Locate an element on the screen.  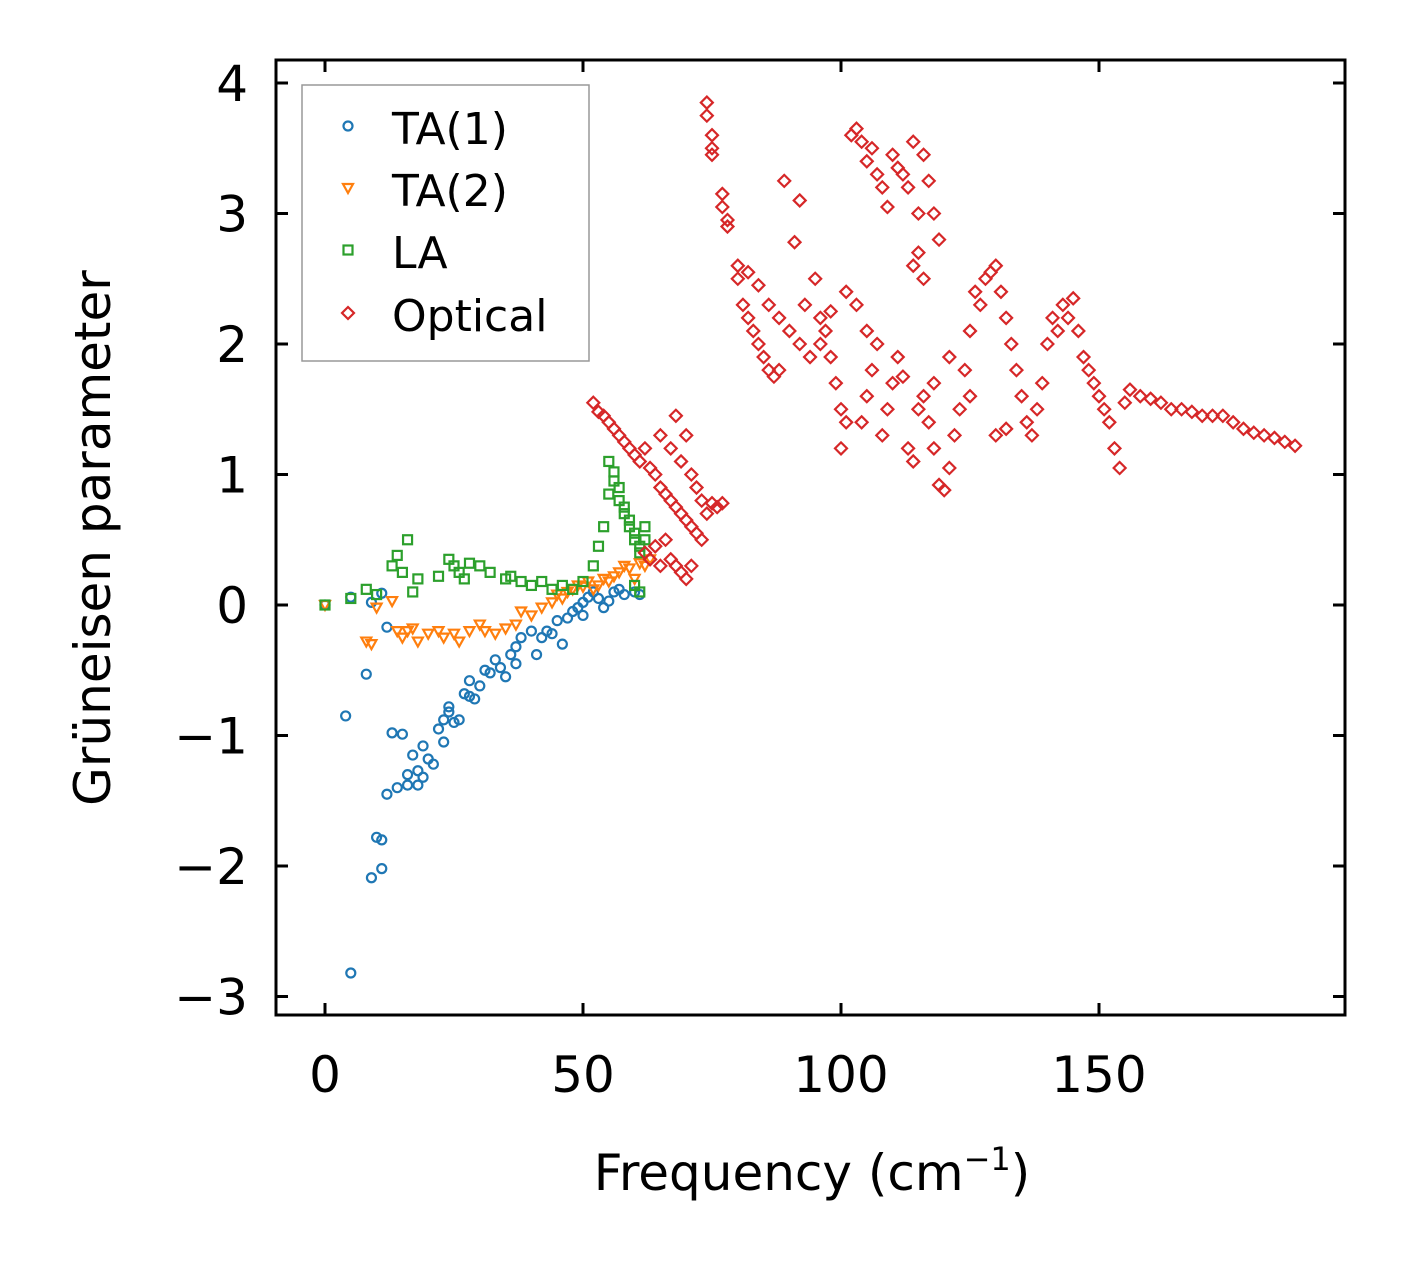
x-axis-label: Frequency (cm−1) is located at coordinates (812, 1171).